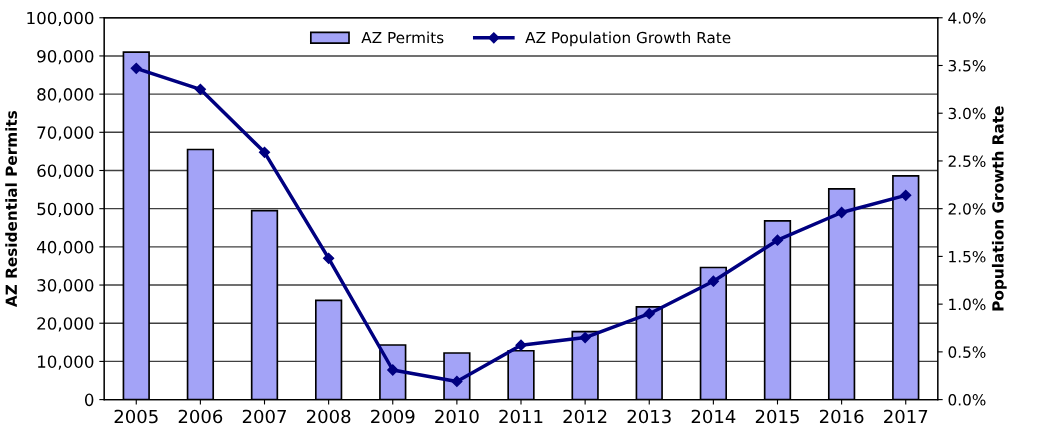  I want to click on y2-tick-label: 3.0%, so click(967, 113).